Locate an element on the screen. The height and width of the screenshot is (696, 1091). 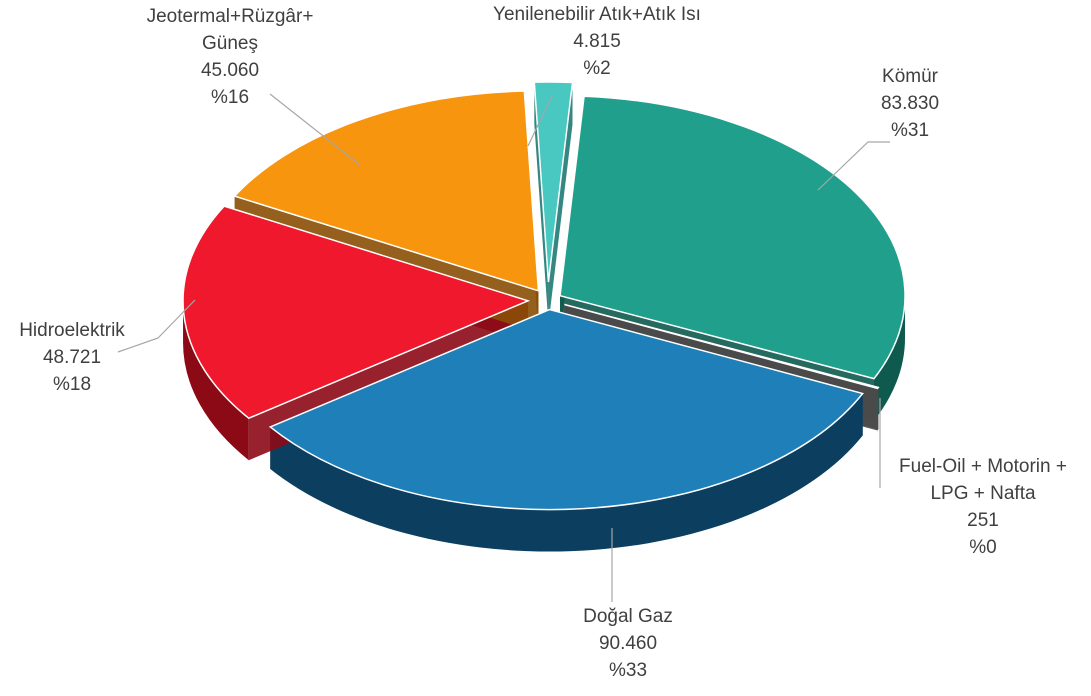
slice-jeotermal is located at coordinates (386, 191).